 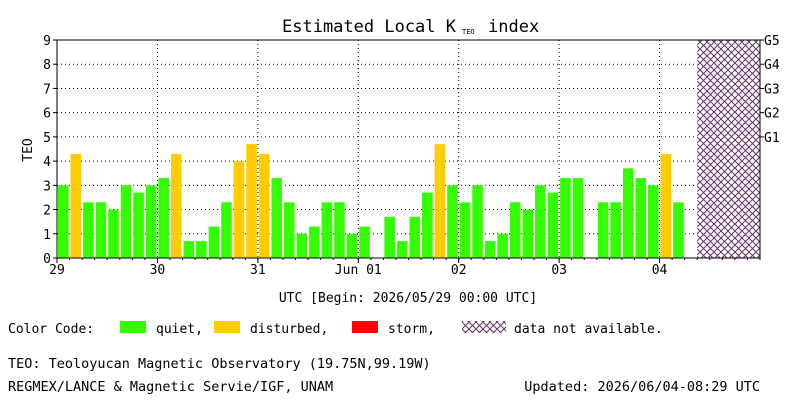 I want to click on no-data-hatch, so click(x=728, y=149).